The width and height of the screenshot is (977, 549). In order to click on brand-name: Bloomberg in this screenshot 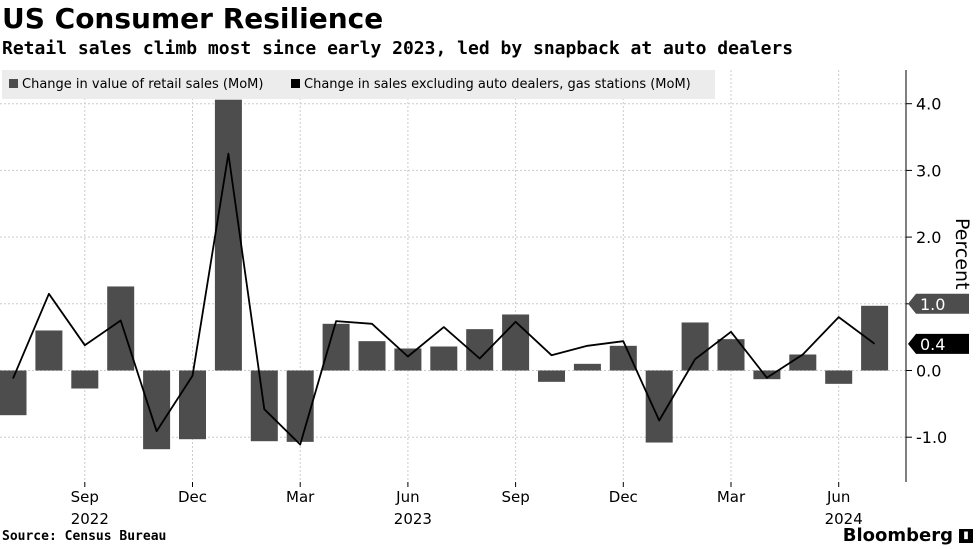, I will do `click(897, 535)`.